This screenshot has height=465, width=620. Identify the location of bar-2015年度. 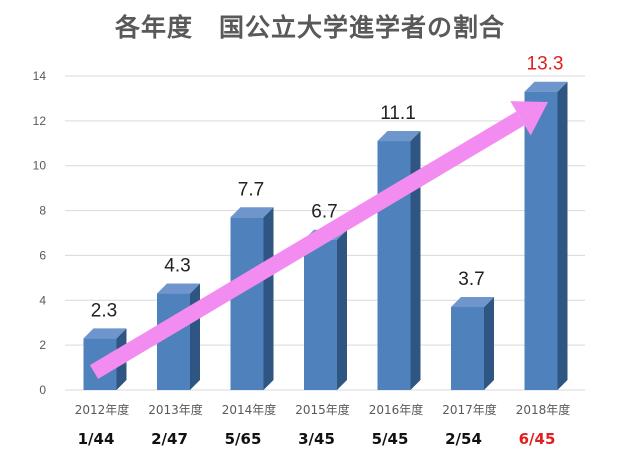
(325, 309).